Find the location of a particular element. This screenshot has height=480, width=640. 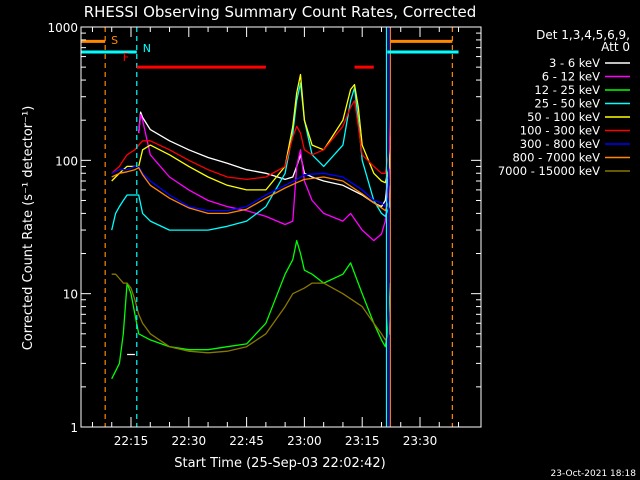

annotation-label-f: F is located at coordinates (126, 57).